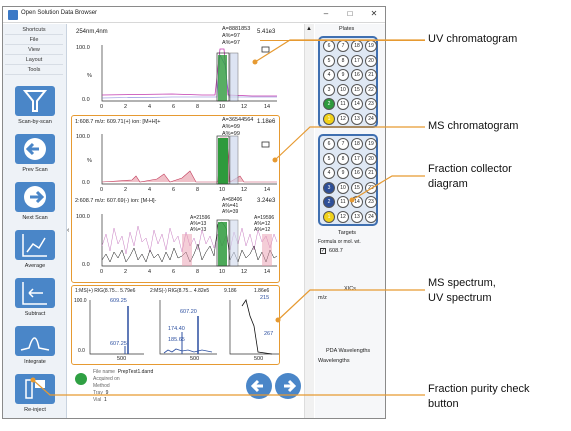 This screenshot has height=431, width=571. Describe the element at coordinates (102, 107) in the screenshot. I see `uv-xtick: 0` at that location.